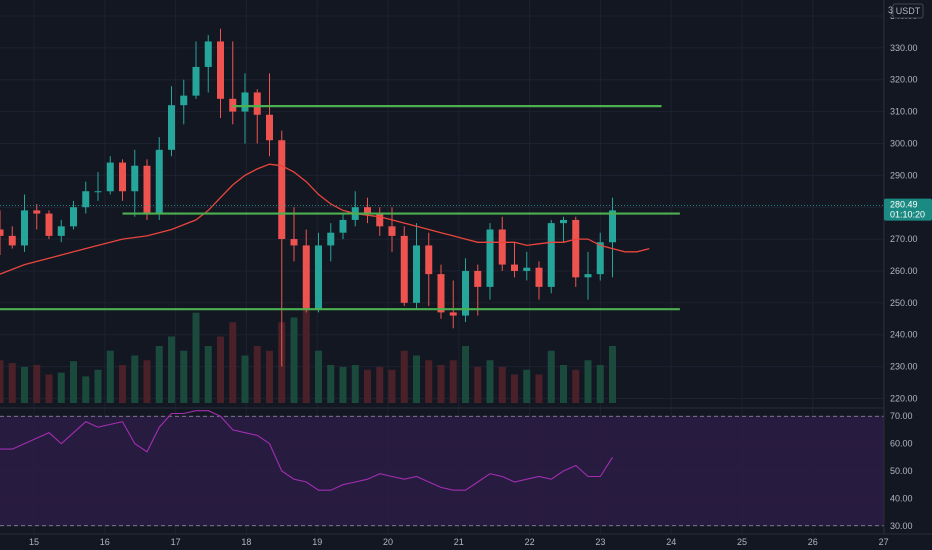 The image size is (932, 550). Describe the element at coordinates (901, 416) in the screenshot. I see `rsi-tick-label: 70.00` at that location.